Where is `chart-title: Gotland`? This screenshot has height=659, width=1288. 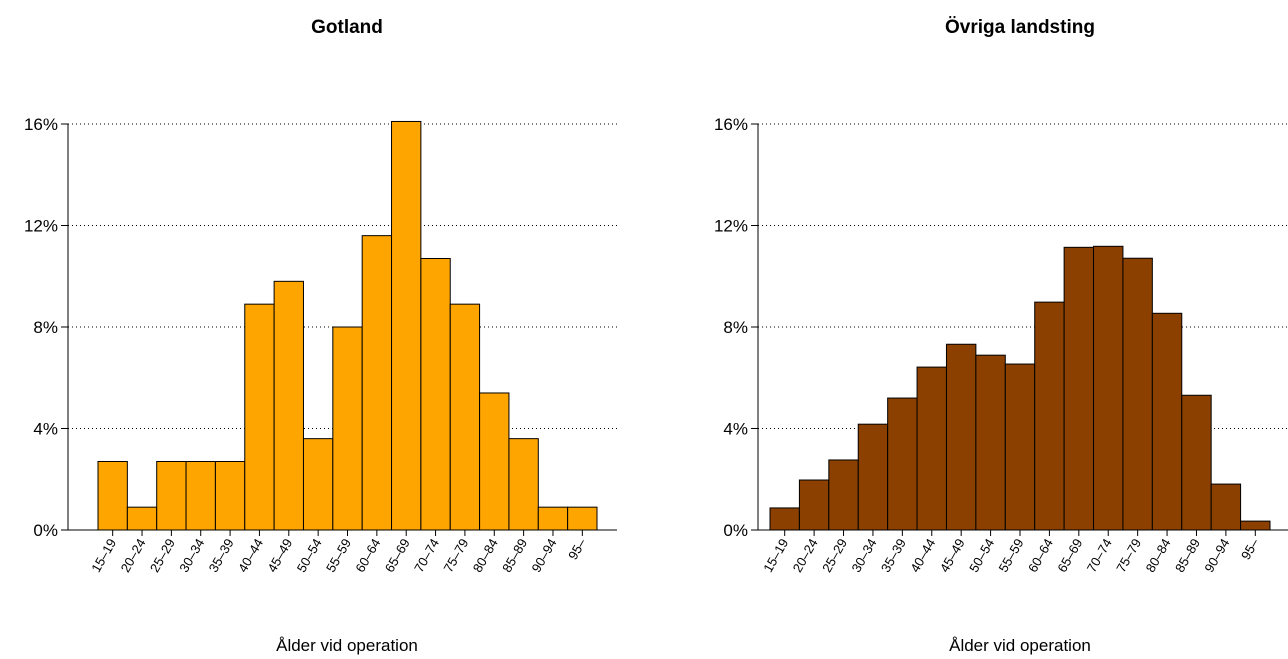 chart-title: Gotland is located at coordinates (347, 27).